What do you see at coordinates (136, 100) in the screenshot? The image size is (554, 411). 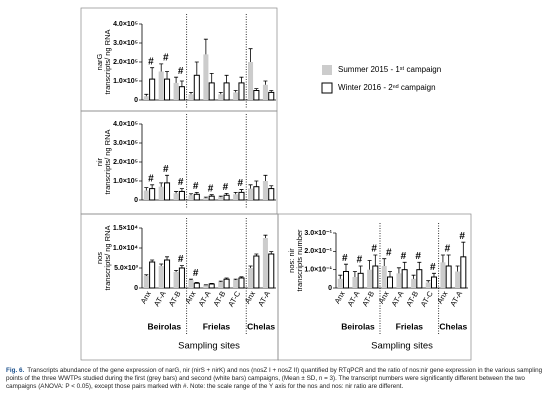 I see `y-tick-label: 0` at bounding box center [136, 100].